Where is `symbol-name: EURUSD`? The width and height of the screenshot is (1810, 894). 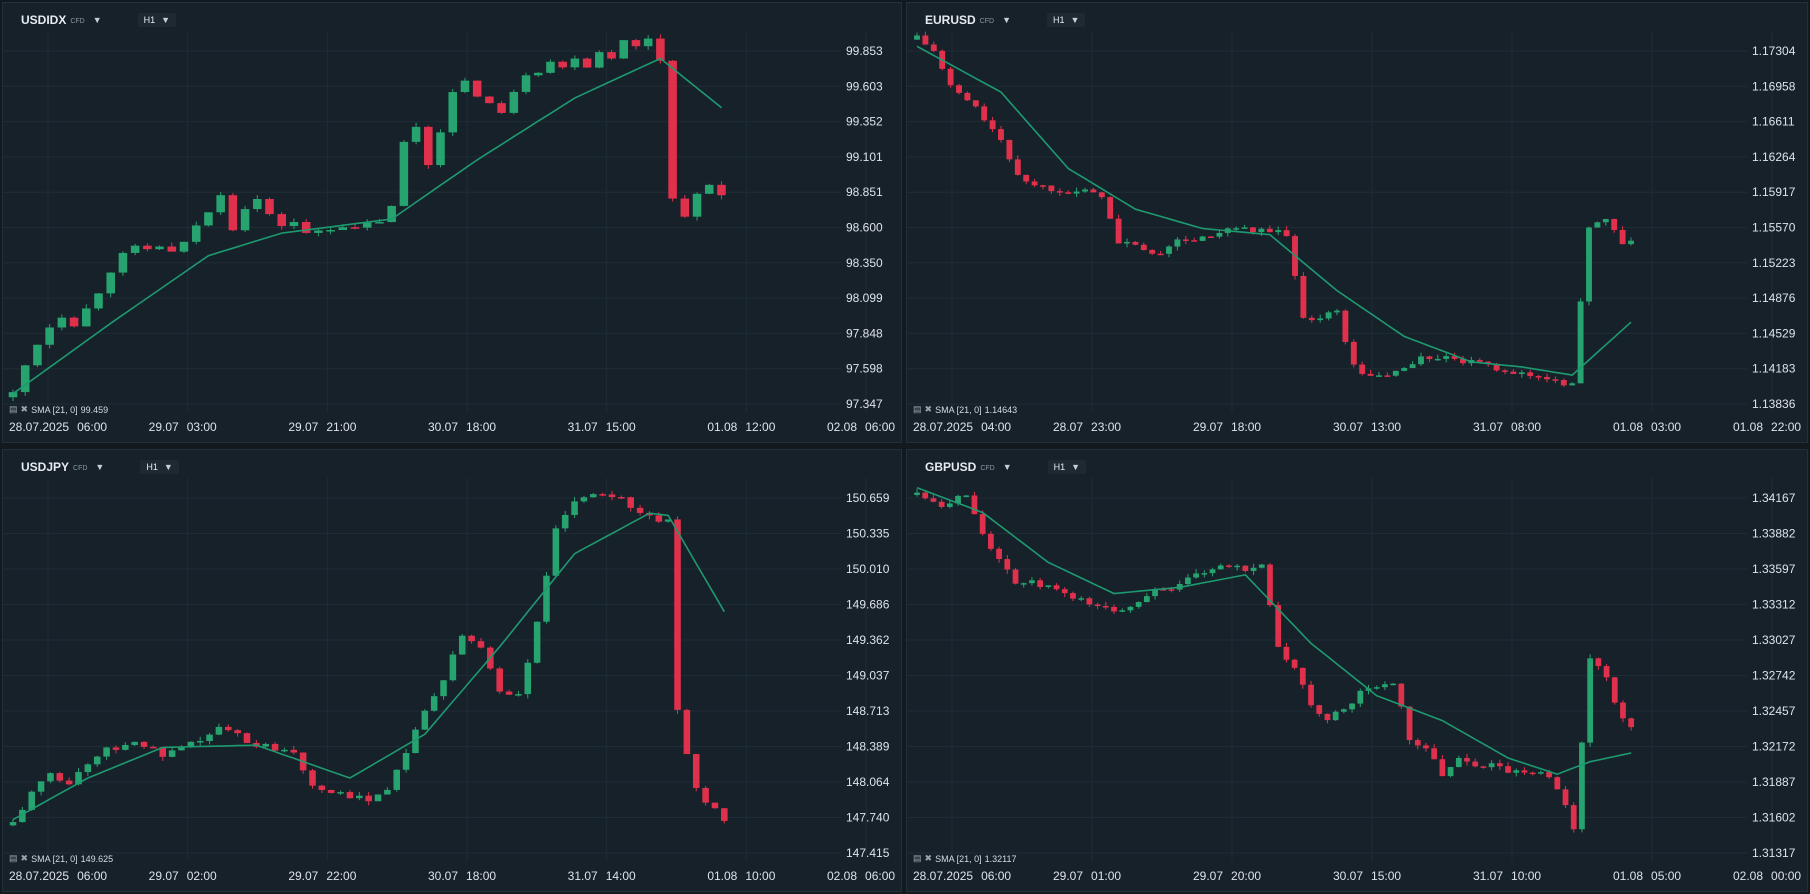
symbol-name: EURUSD is located at coordinates (950, 20).